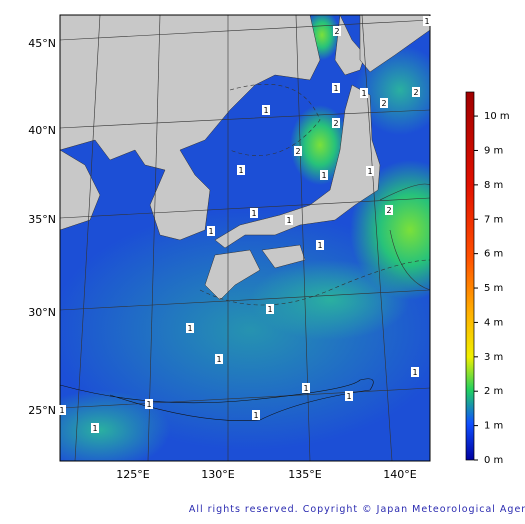  What do you see at coordinates (42, 219) in the screenshot?
I see `lat-label: 35°N` at bounding box center [42, 219].